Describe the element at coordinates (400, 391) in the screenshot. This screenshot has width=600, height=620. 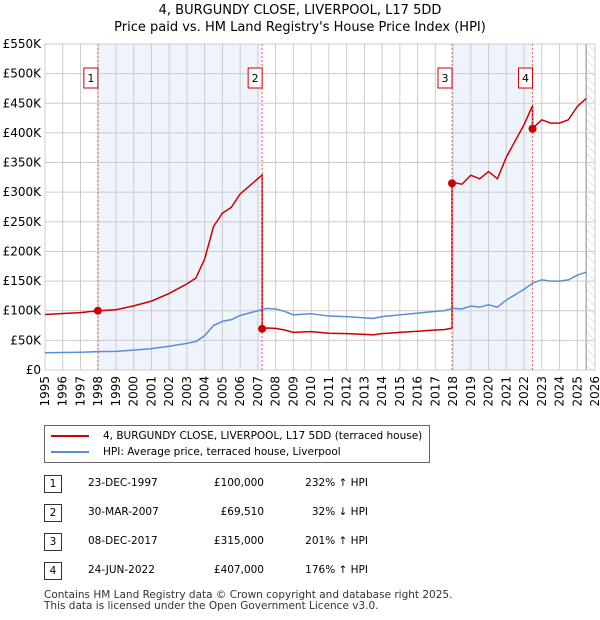
I see `x-tick-label: 2015` at that location.